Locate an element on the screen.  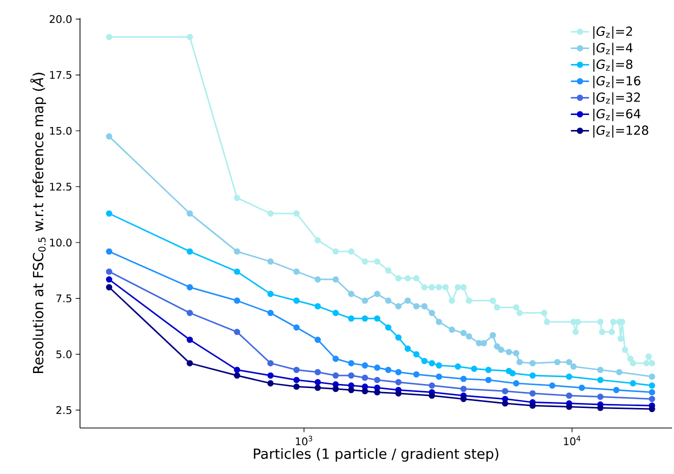
legend-label: |G$_{z}$|=4 is located at coordinates (613, 49).